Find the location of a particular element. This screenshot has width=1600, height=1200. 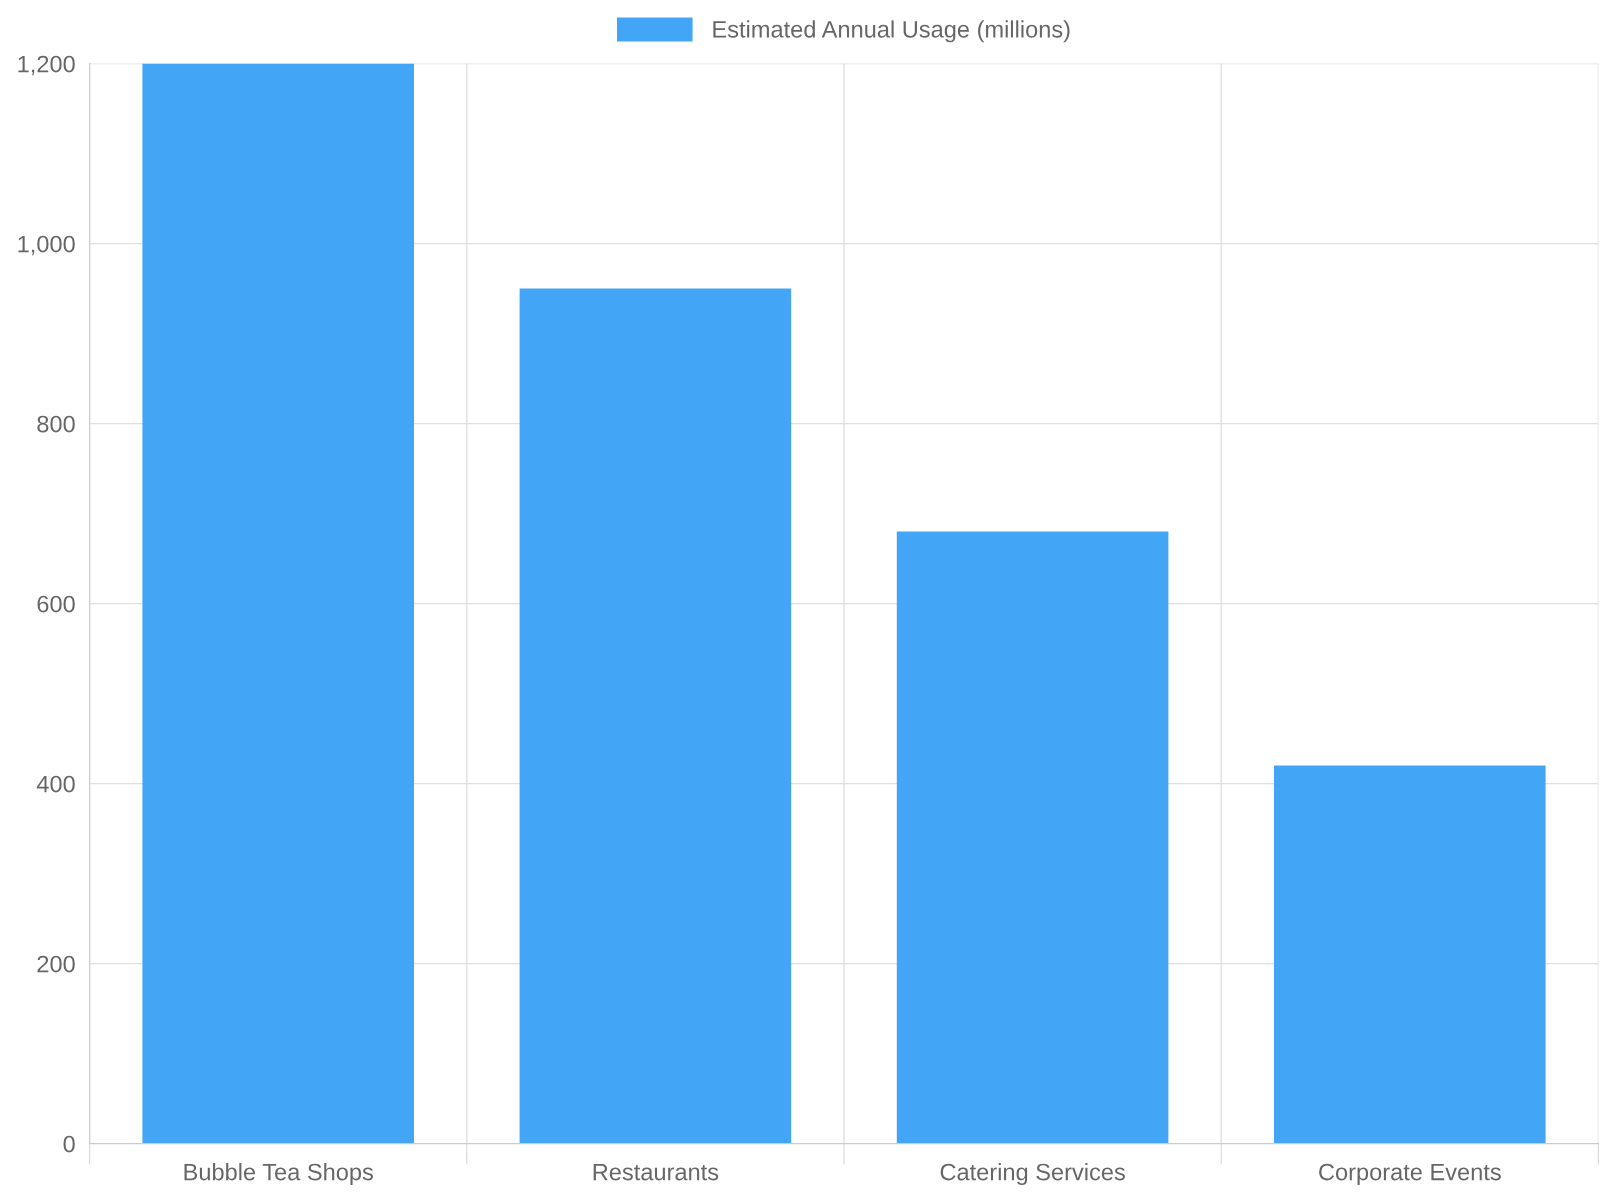

y-tick-label: 400 is located at coordinates (55, 784).